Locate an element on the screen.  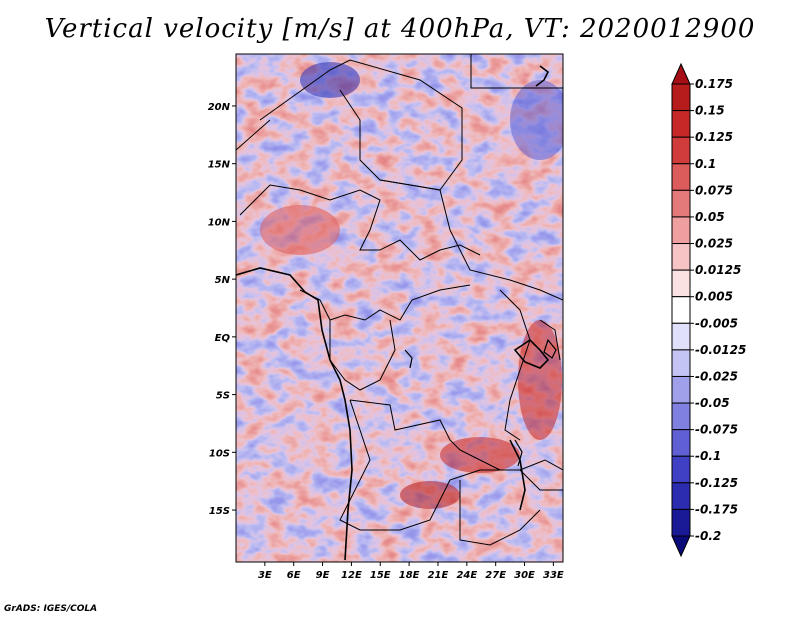
lat-tick-label: 15N is located at coordinates (219, 165).